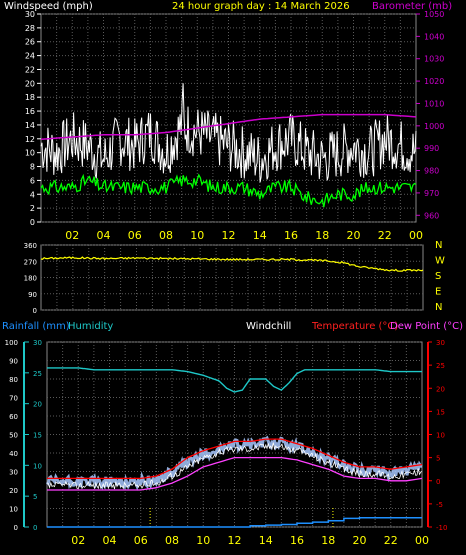 The height and width of the screenshot is (555, 466). Describe the element at coordinates (90, 326) in the screenshot. I see `legend-humidity: Humidity` at that location.